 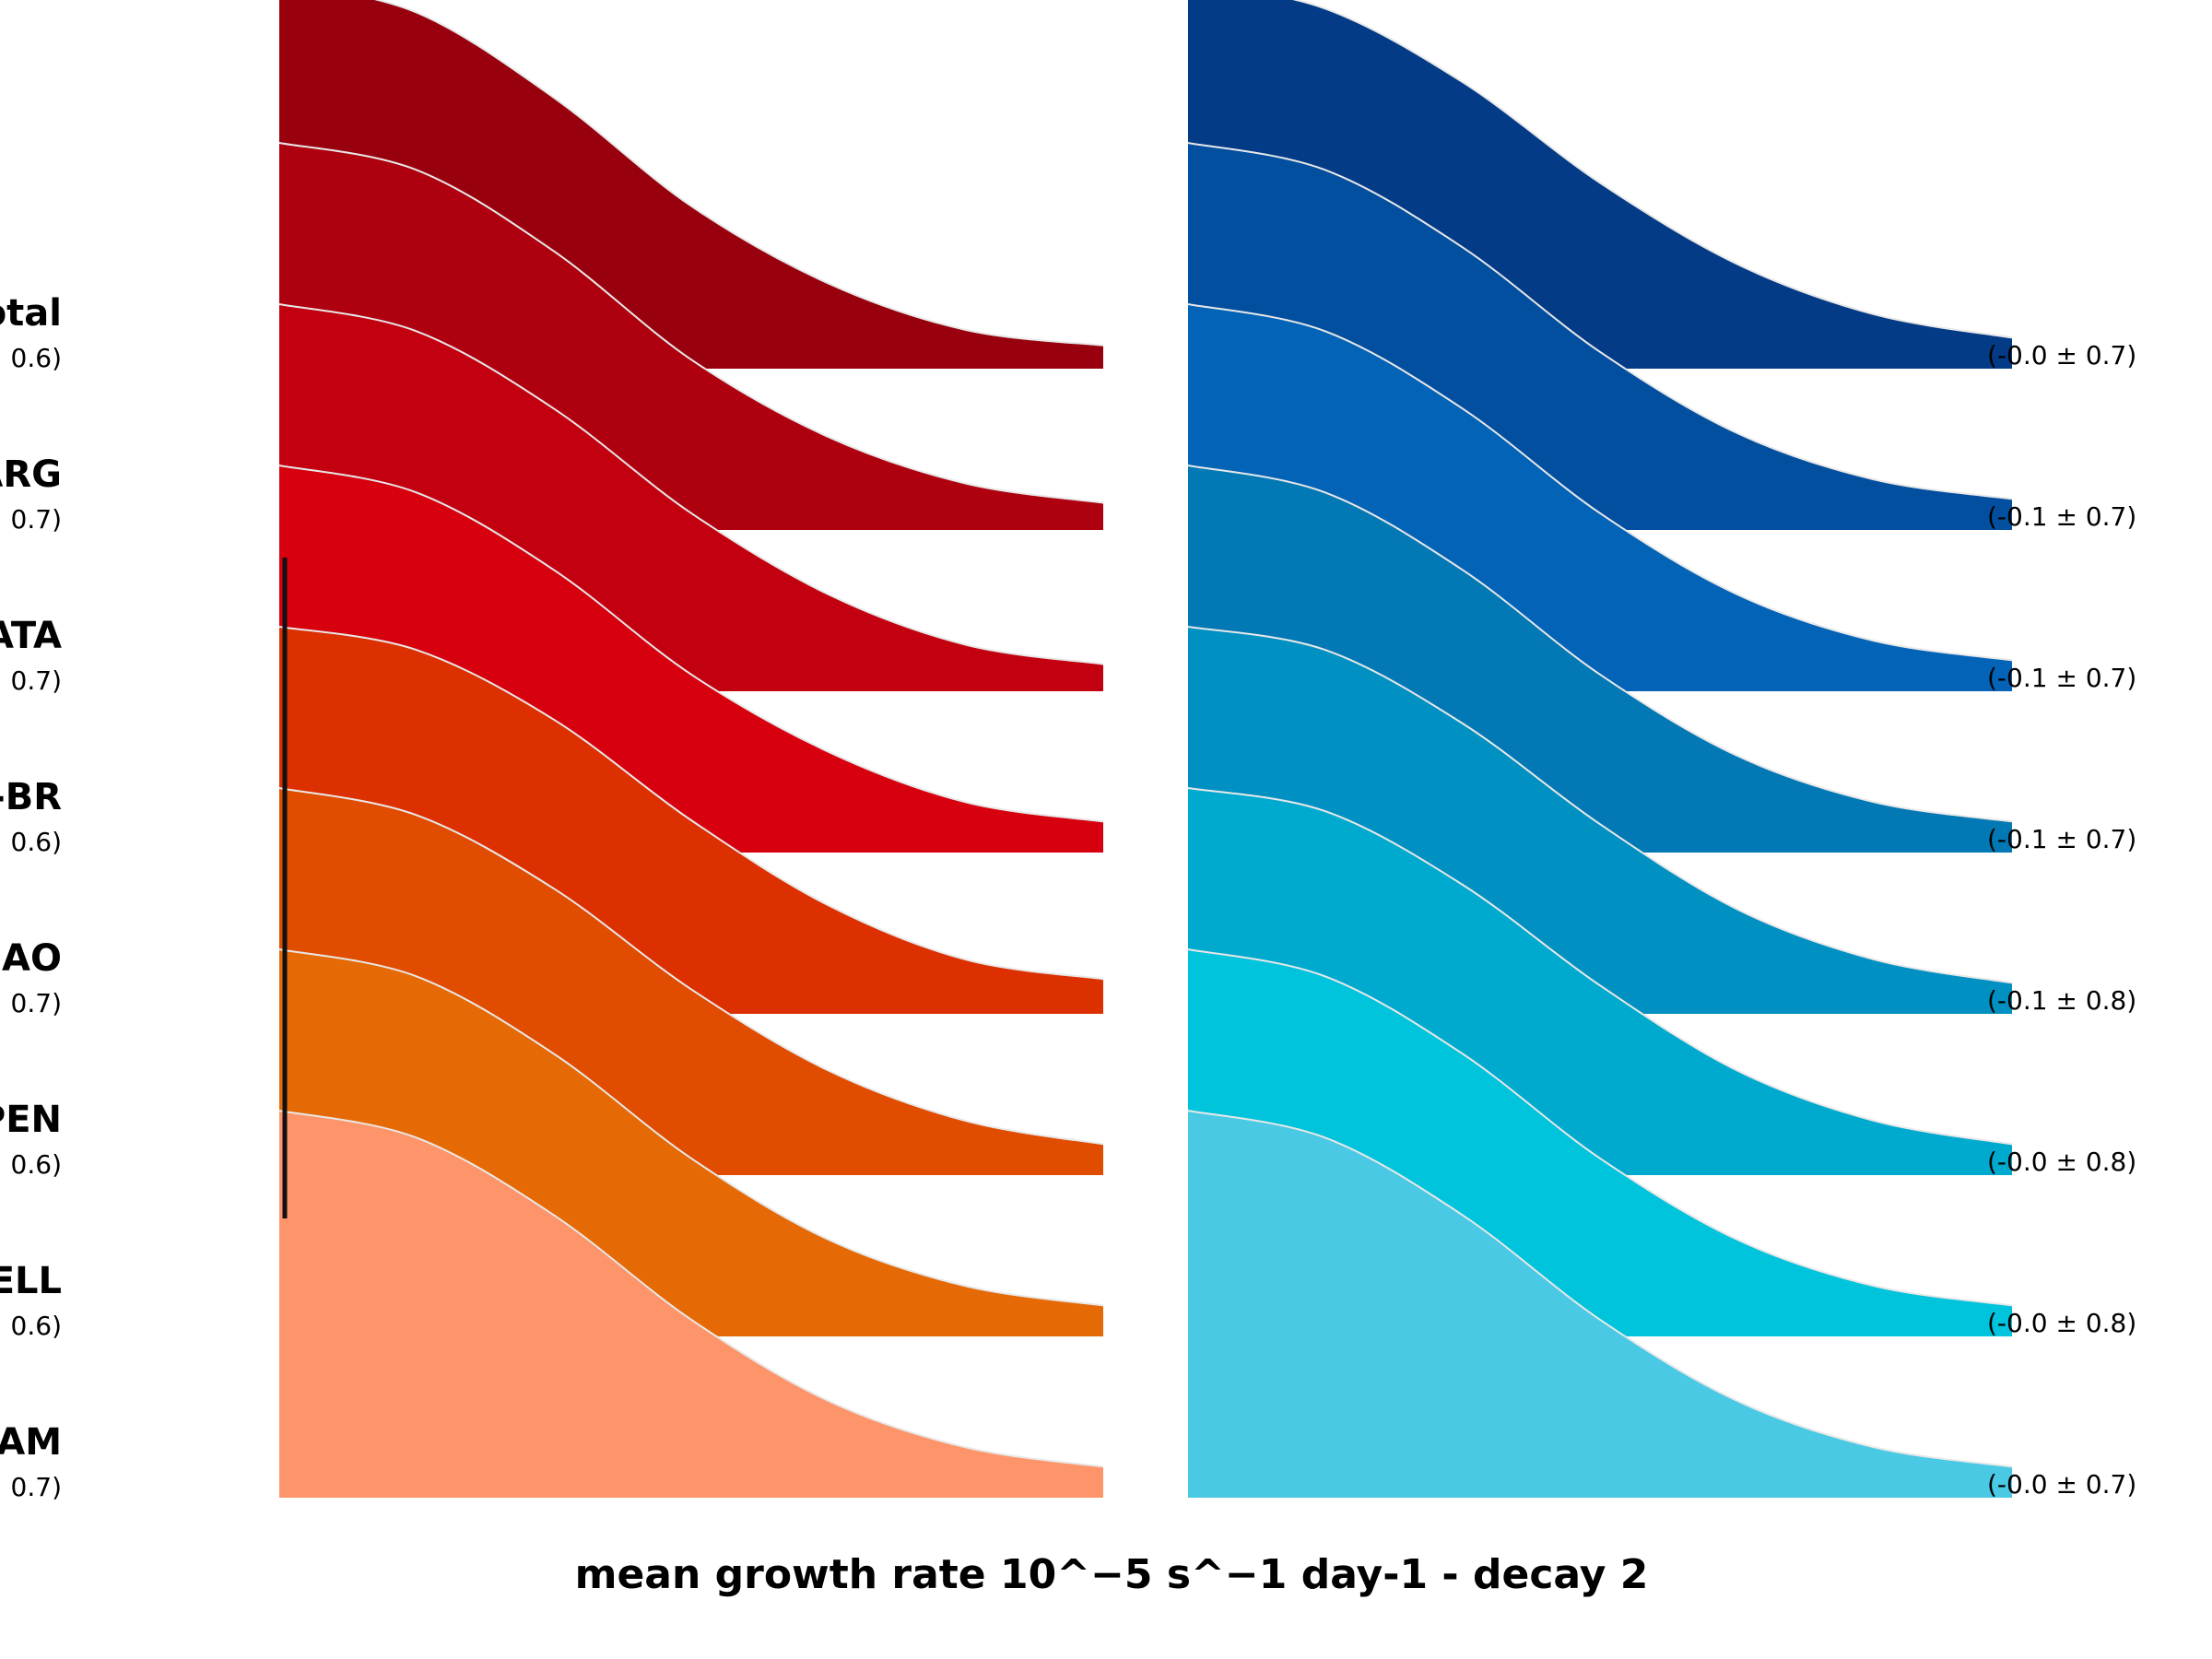 I want to click on category-label: AO, so click(x=32, y=958).